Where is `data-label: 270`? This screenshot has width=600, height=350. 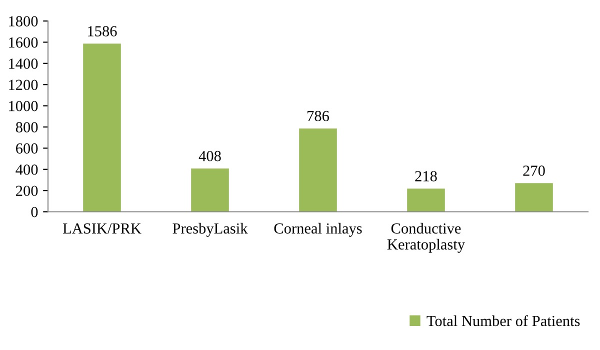 data-label: 270 is located at coordinates (534, 171).